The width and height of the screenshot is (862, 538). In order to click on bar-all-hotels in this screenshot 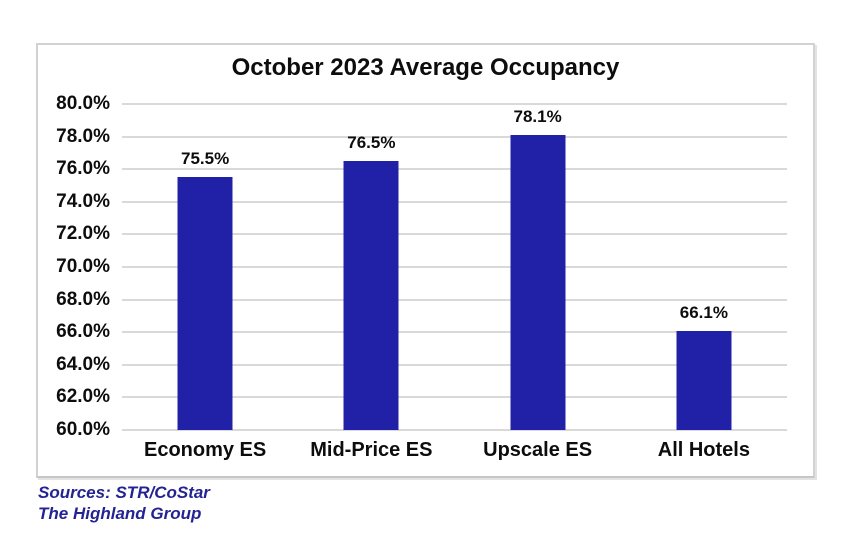, I will do `click(704, 380)`.